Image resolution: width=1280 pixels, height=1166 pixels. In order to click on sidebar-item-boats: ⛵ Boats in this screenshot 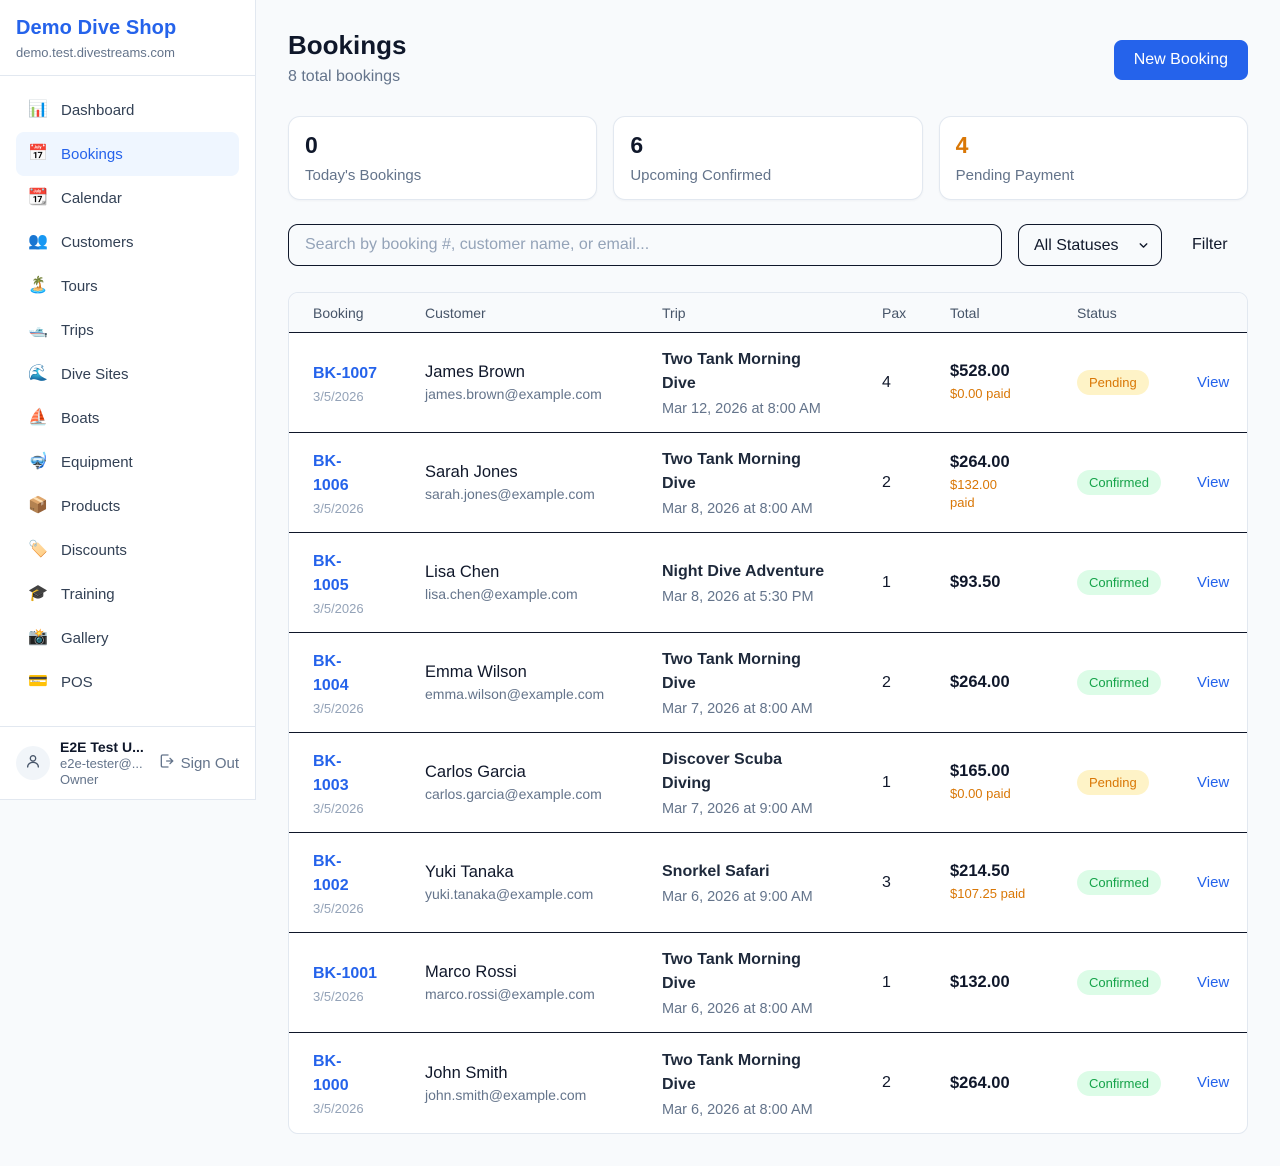, I will do `click(127, 418)`.